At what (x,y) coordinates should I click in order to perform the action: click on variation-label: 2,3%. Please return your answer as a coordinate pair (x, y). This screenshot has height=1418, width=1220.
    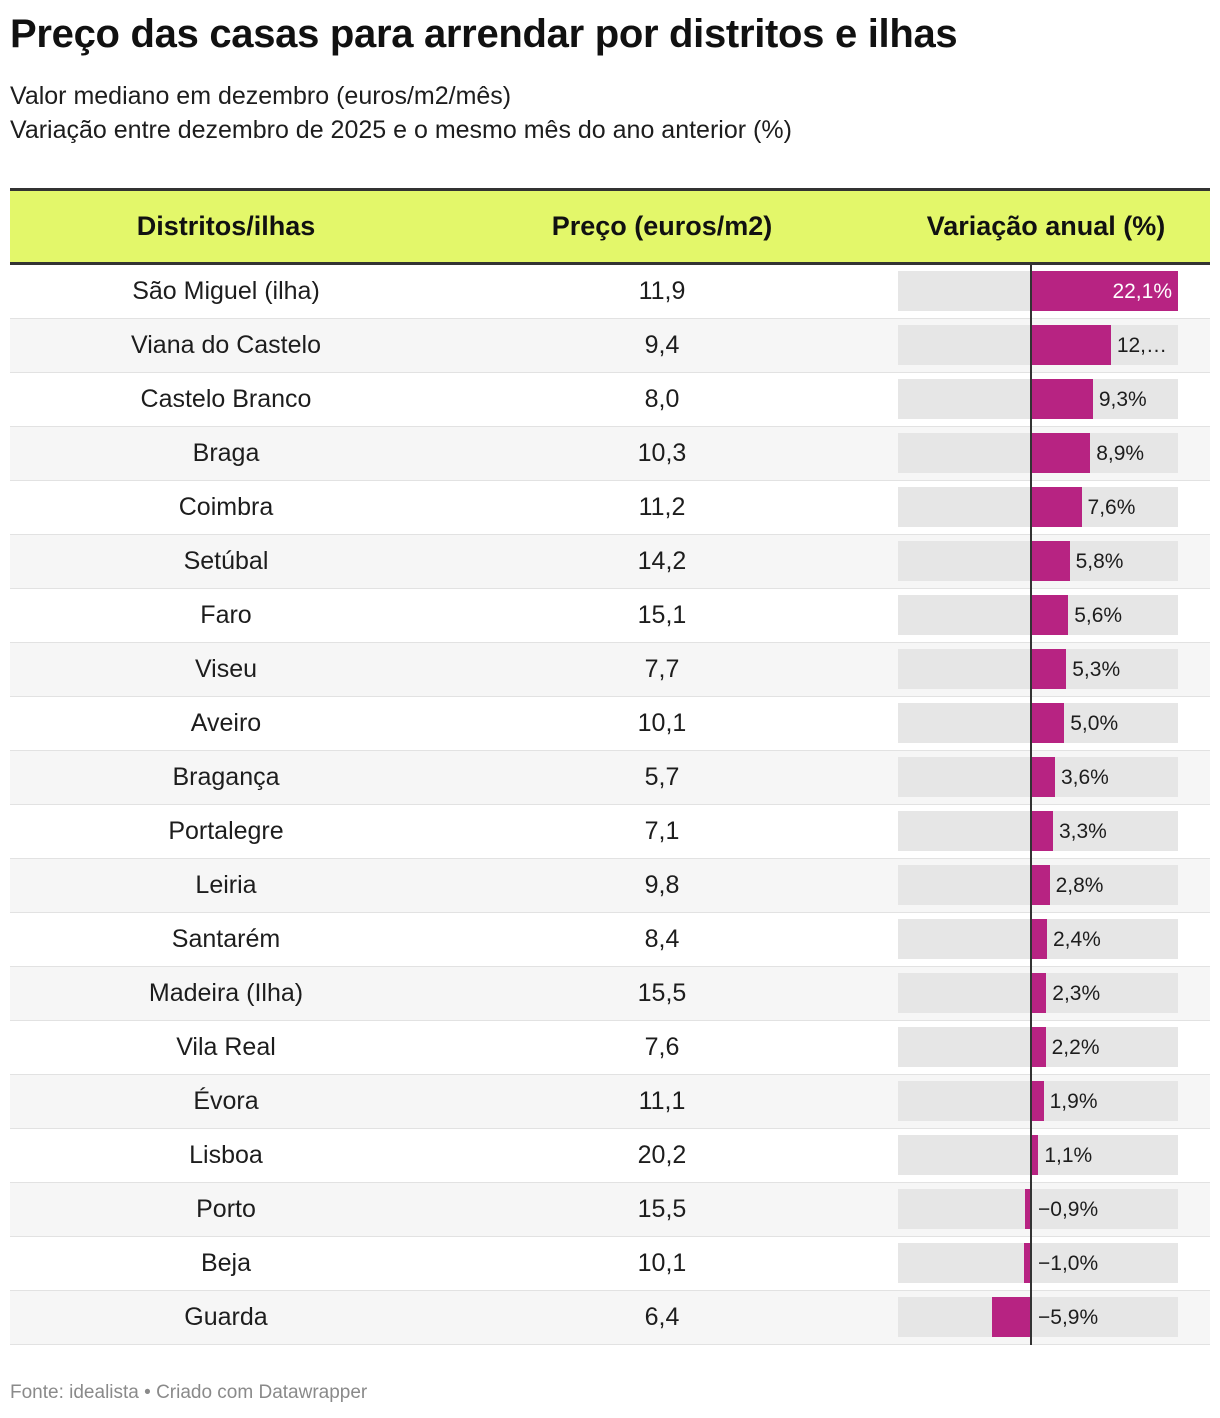
    Looking at the image, I should click on (1076, 993).